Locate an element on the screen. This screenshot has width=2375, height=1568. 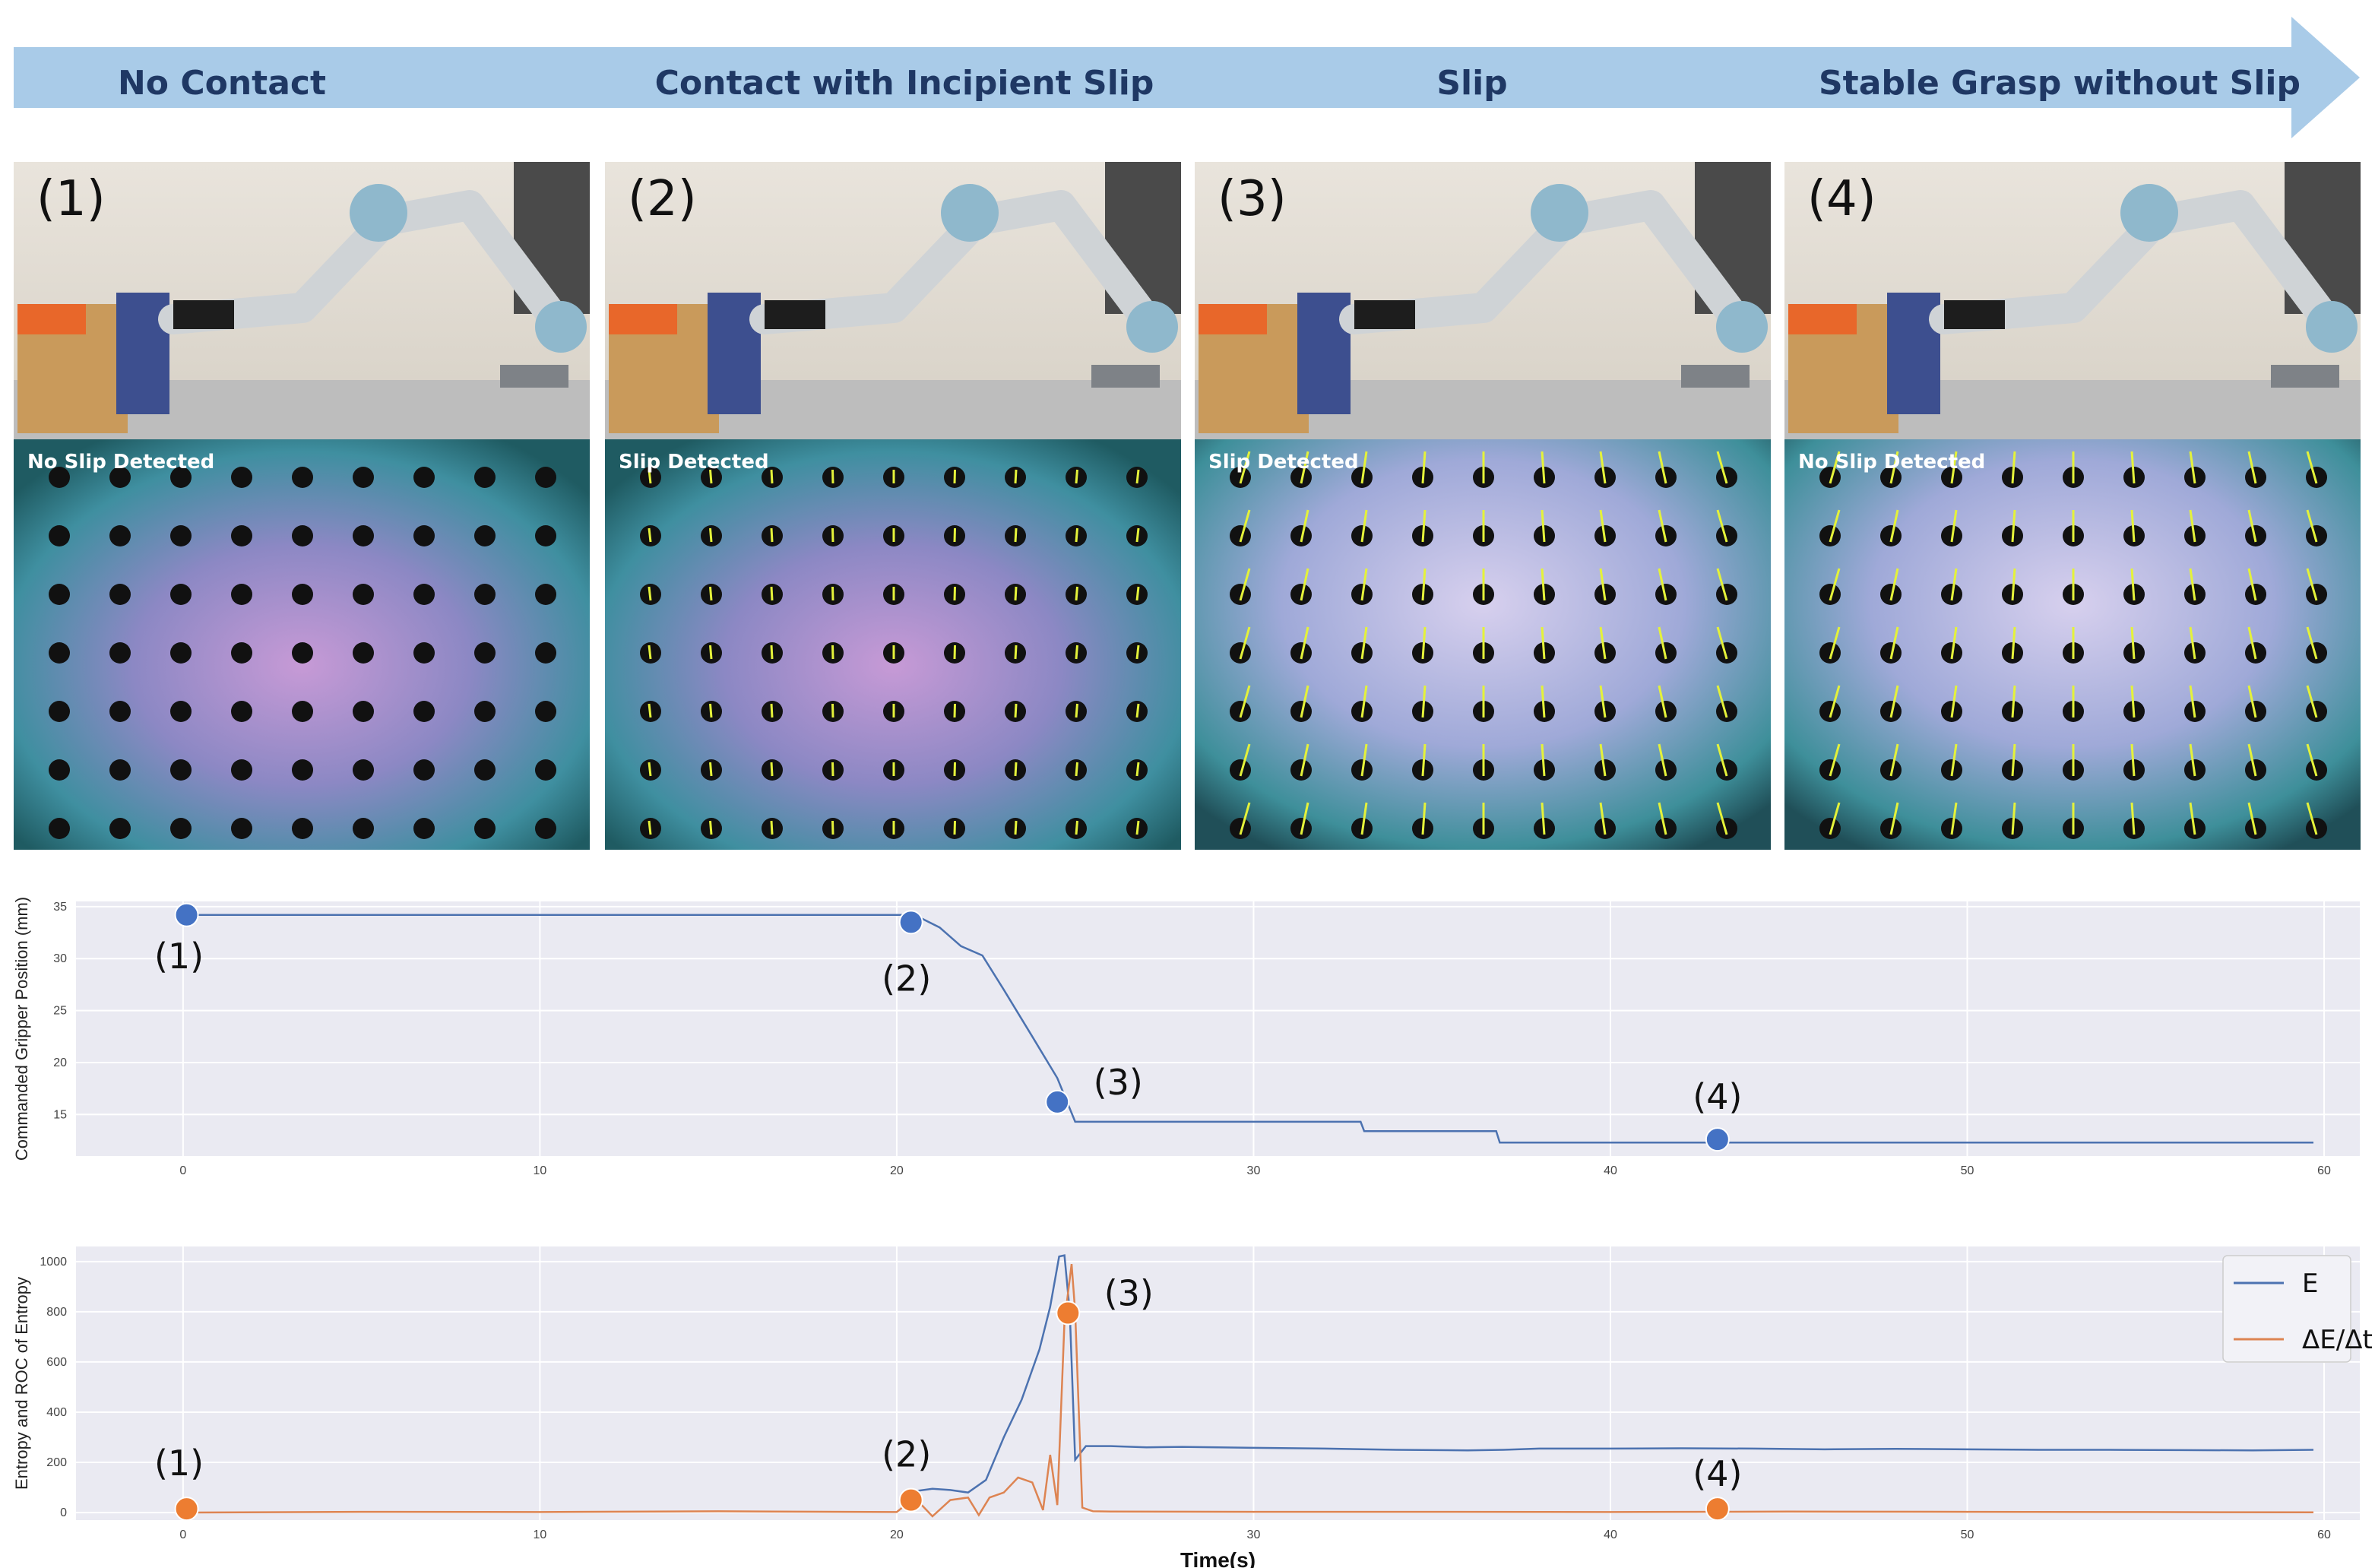
banner-arrow is located at coordinates (1187, 77).